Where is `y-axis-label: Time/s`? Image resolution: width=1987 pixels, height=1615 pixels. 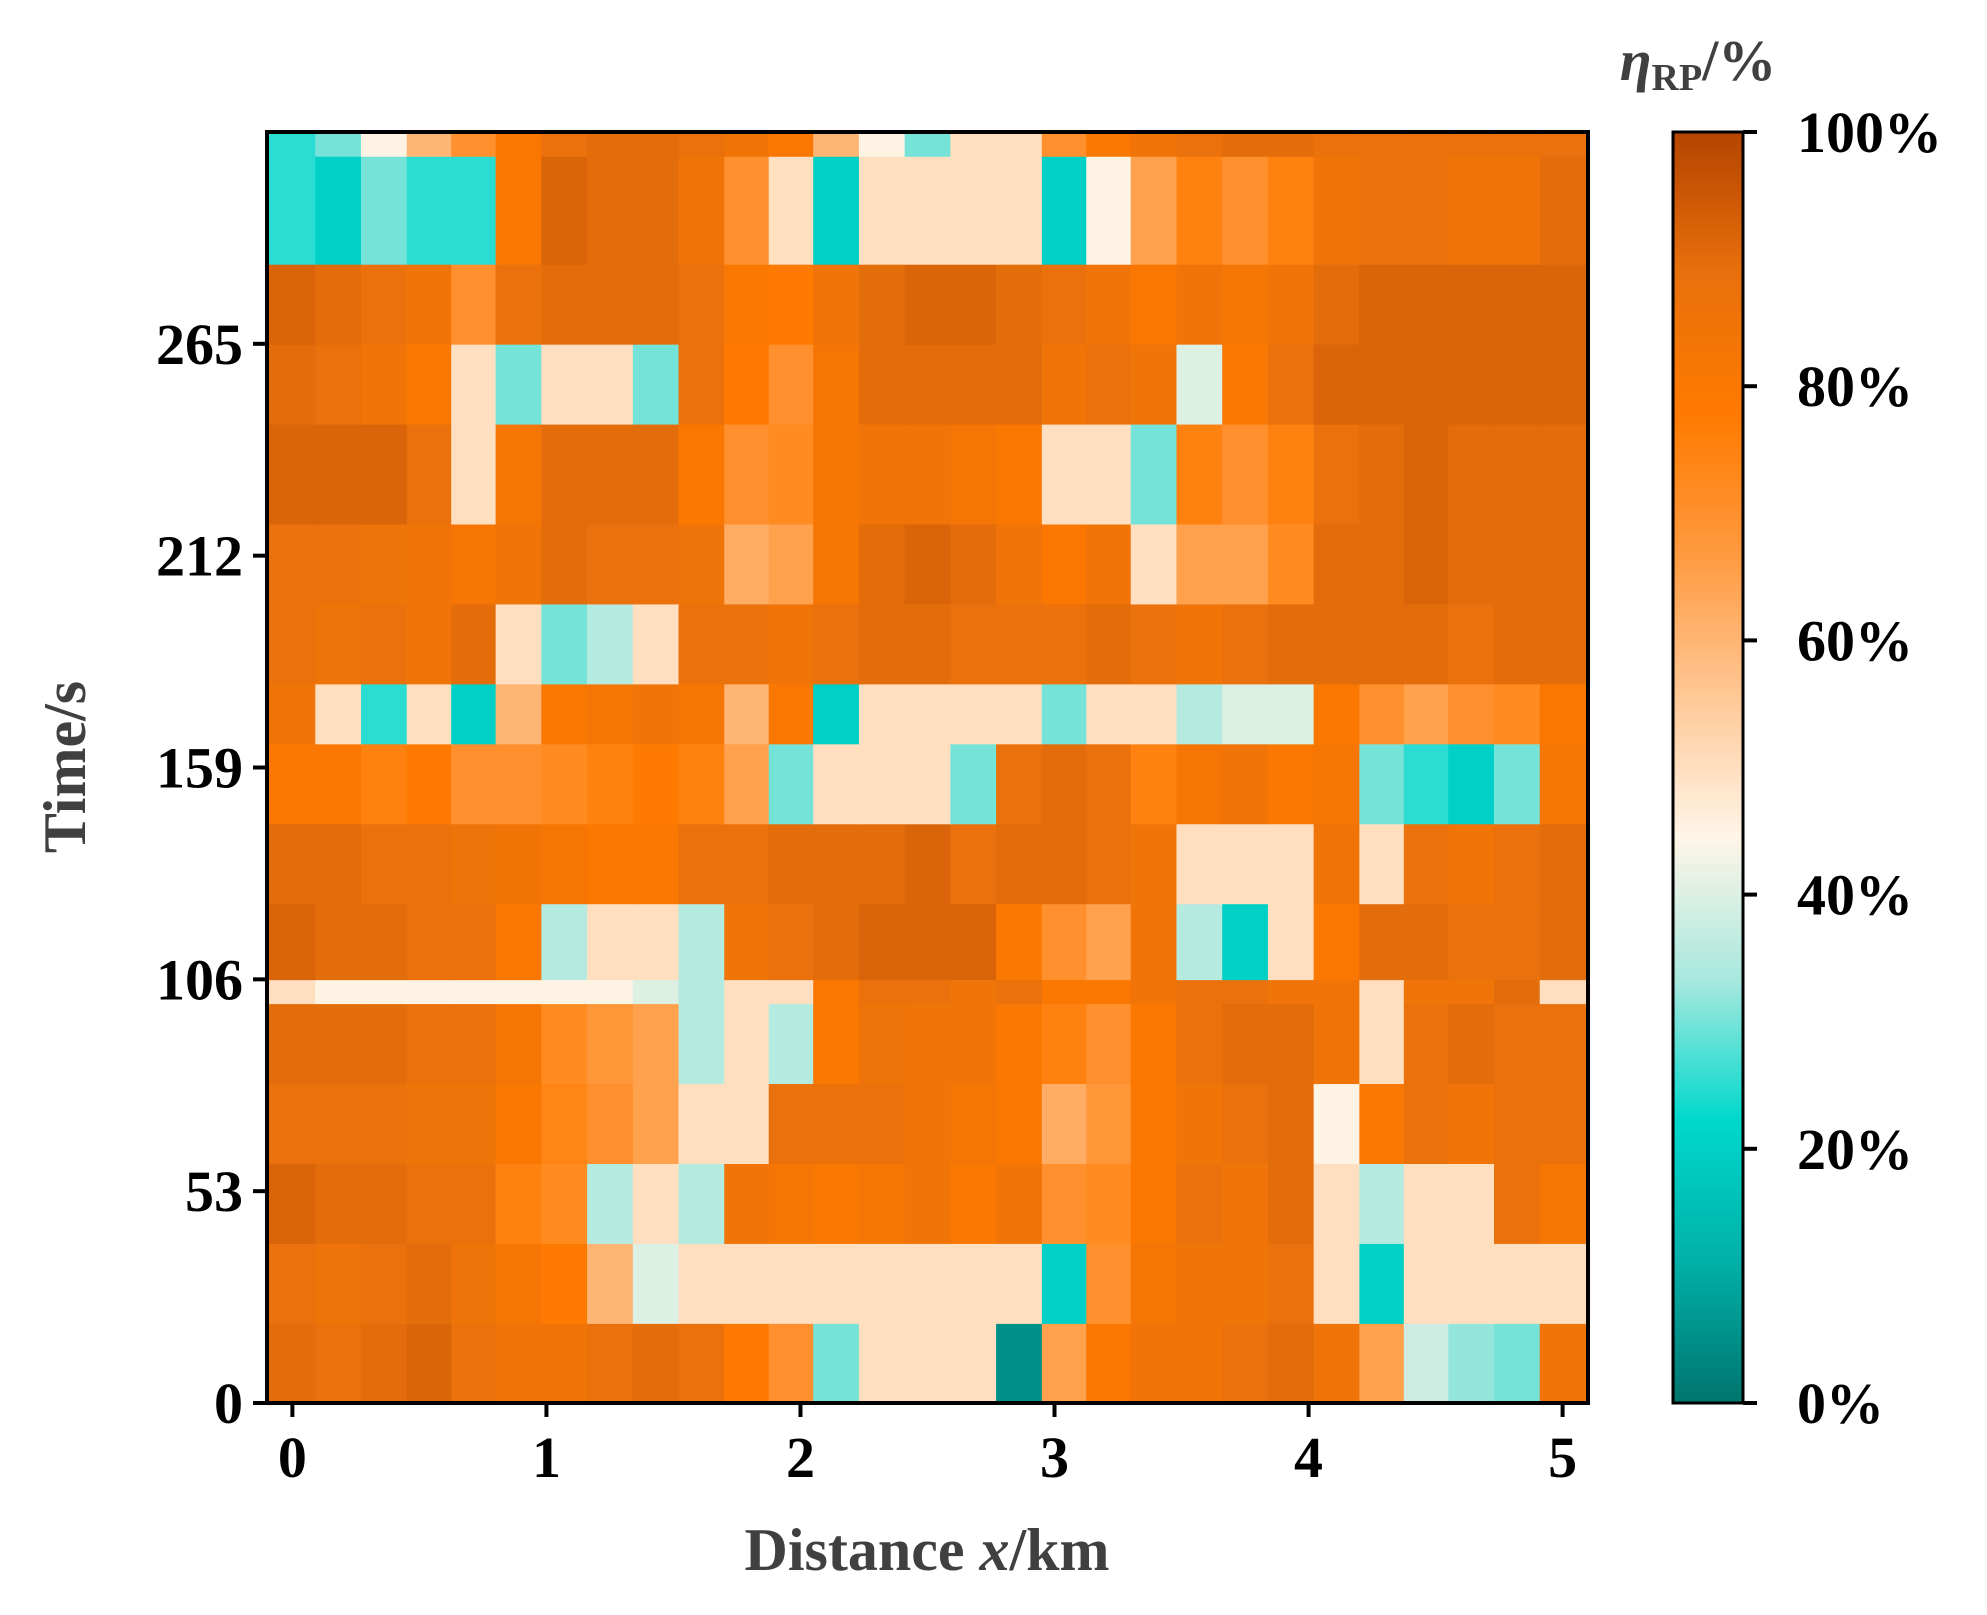 y-axis-label: Time/s is located at coordinates (65, 767).